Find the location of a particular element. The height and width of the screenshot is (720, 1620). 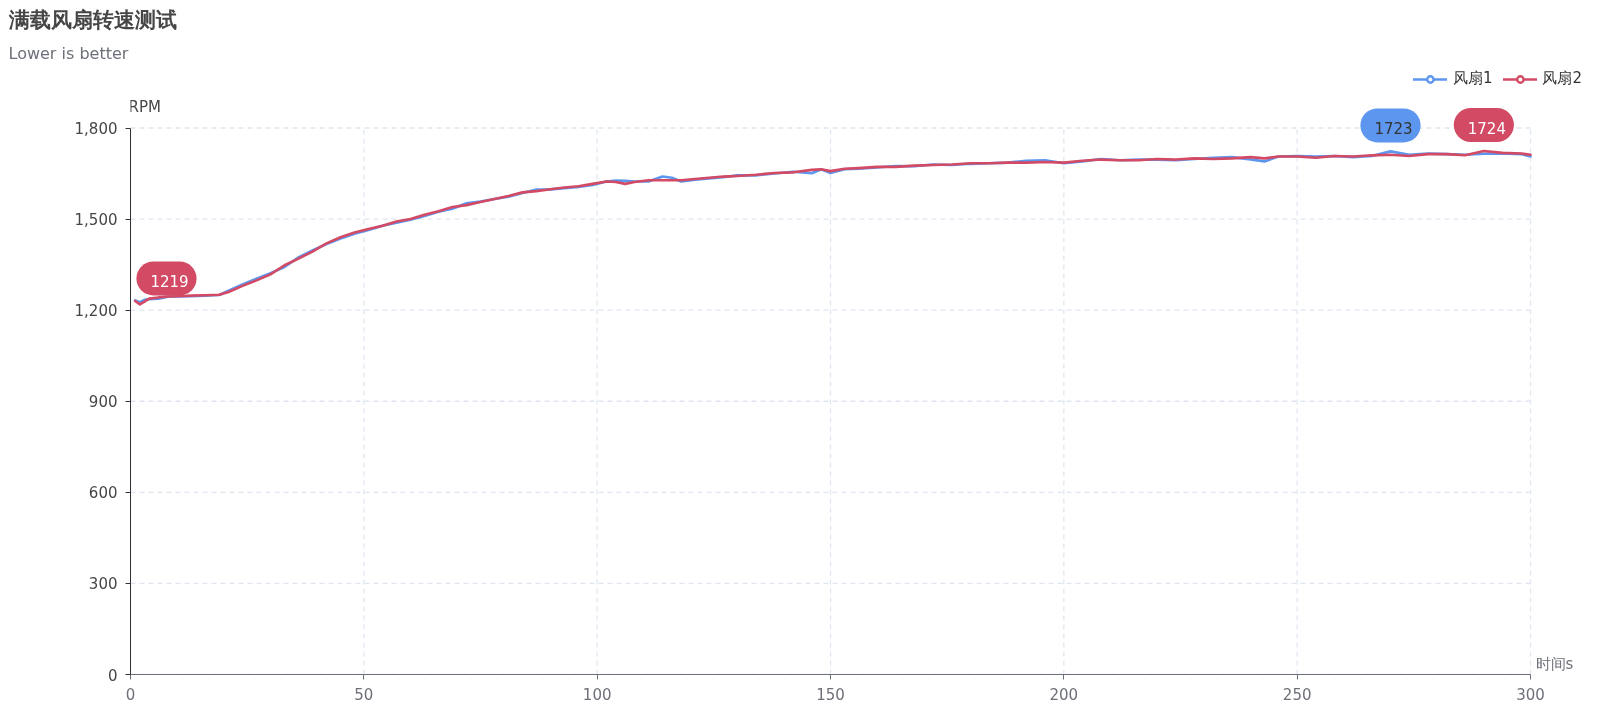

annotation: 1219 is located at coordinates (169, 282).